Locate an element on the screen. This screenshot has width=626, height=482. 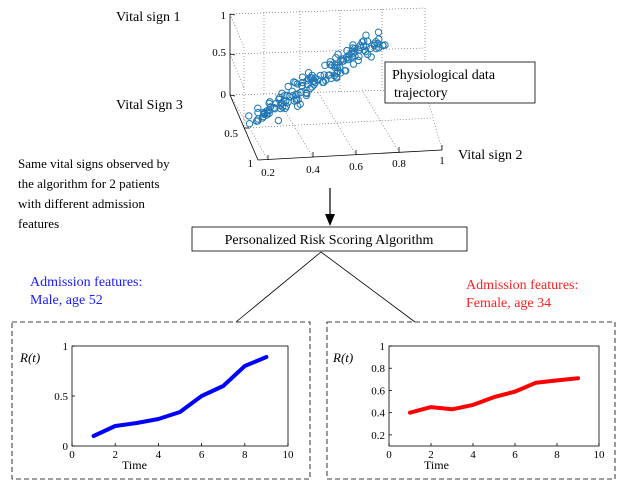
y-tick-1: 1 is located at coordinates (251, 164).